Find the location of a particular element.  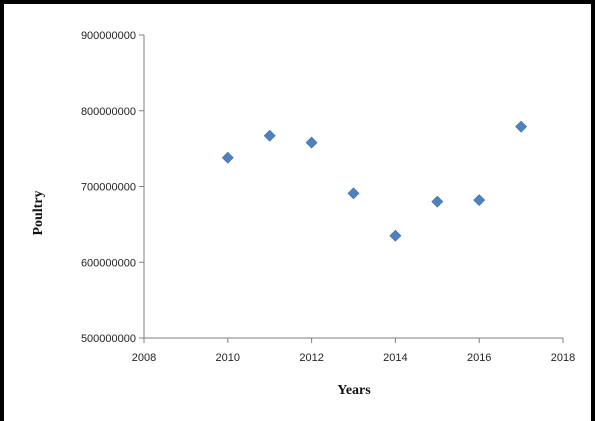

x-axis-title: Years is located at coordinates (354, 390).